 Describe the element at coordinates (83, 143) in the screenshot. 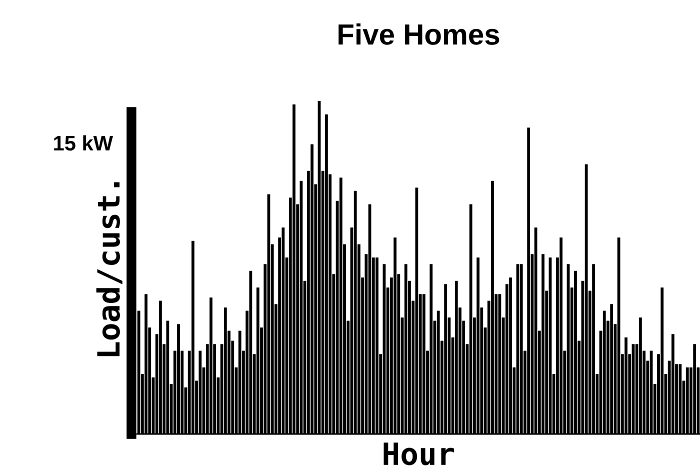

I see `text: 15 kW` at that location.